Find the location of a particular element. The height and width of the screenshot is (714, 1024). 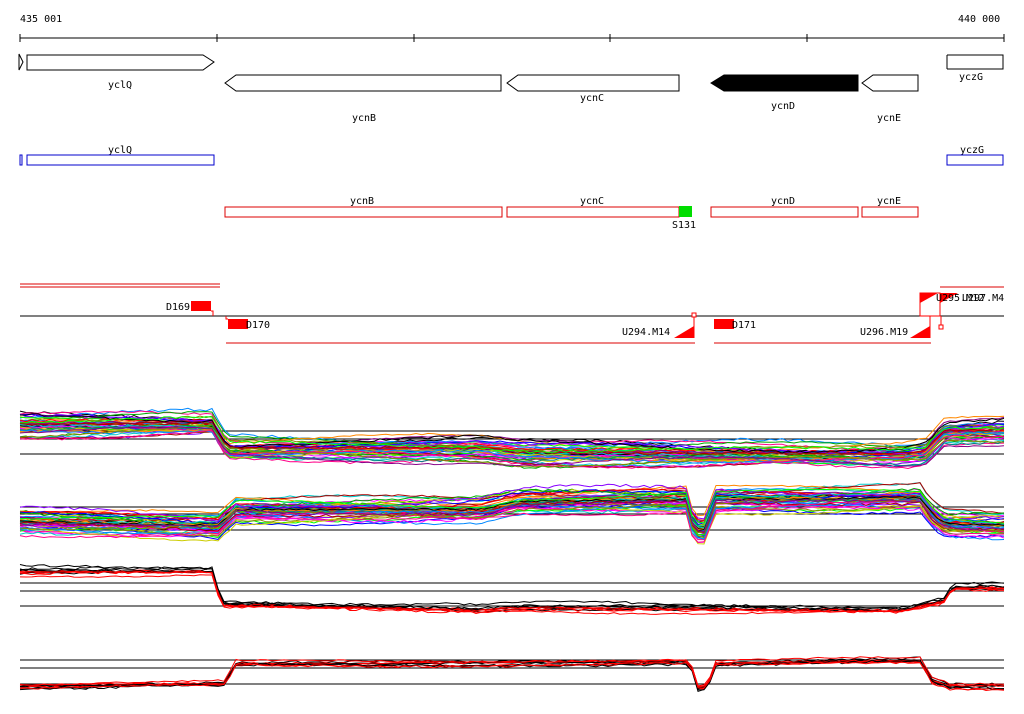

down-feature-D169 is located at coordinates (201, 306).